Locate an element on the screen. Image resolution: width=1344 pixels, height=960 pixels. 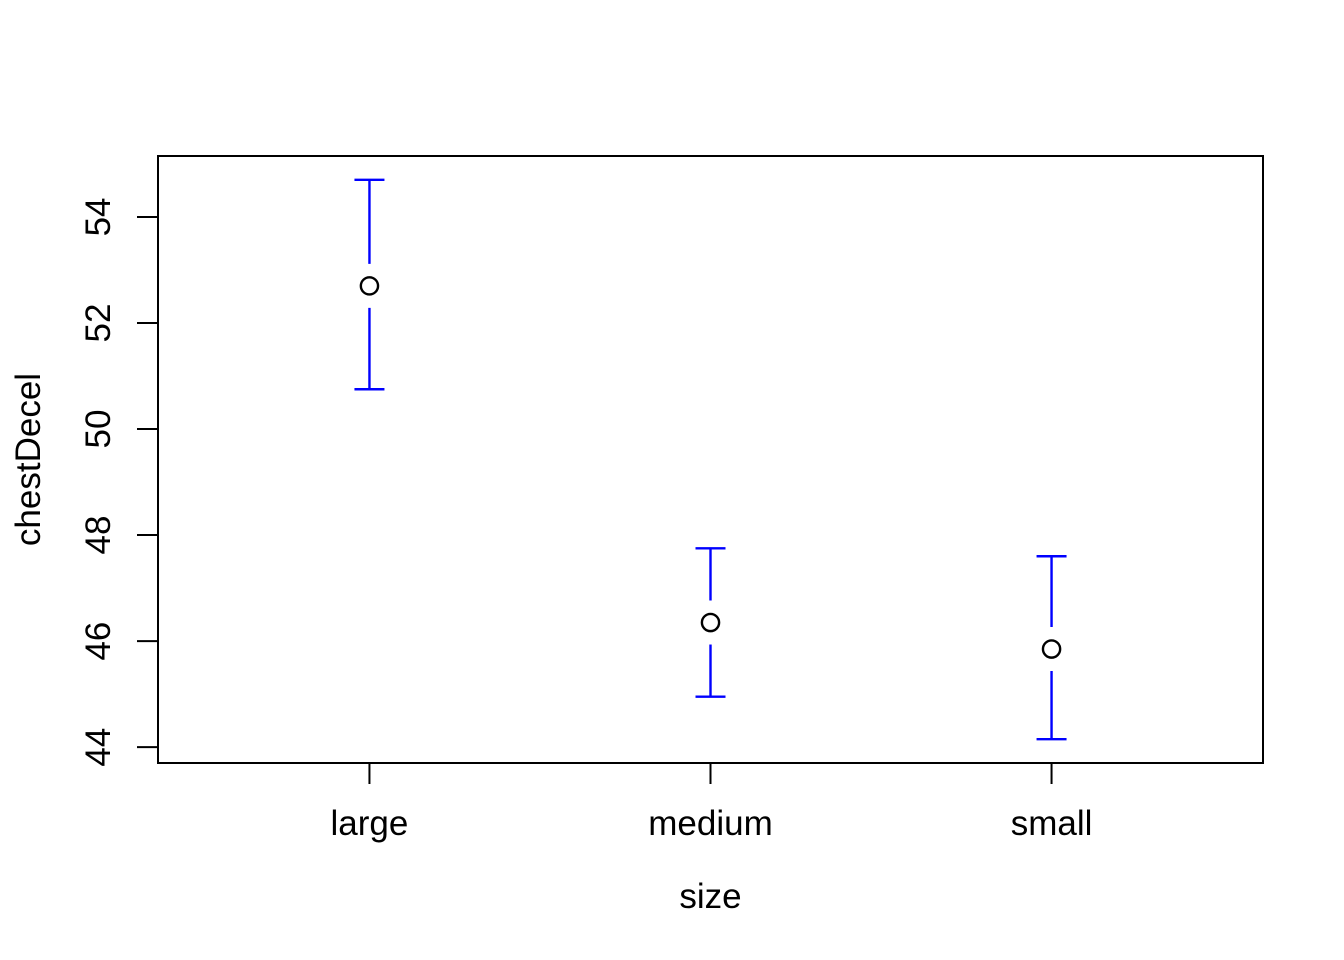
x-axis-tick-label-small: small is located at coordinates (1052, 823).